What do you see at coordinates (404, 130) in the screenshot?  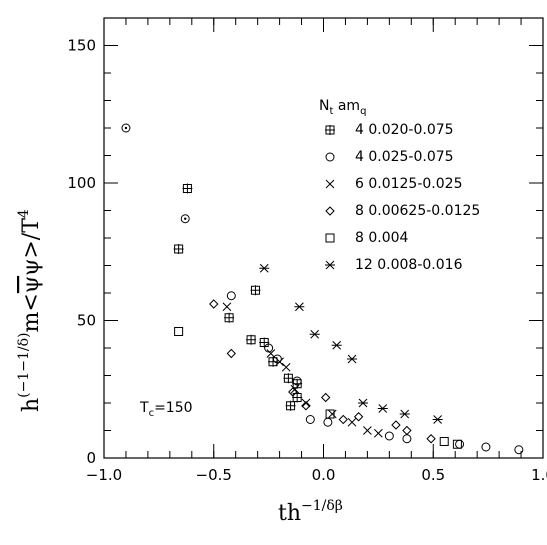 I see `legend-label: 4 0.020-0.075` at bounding box center [404, 130].